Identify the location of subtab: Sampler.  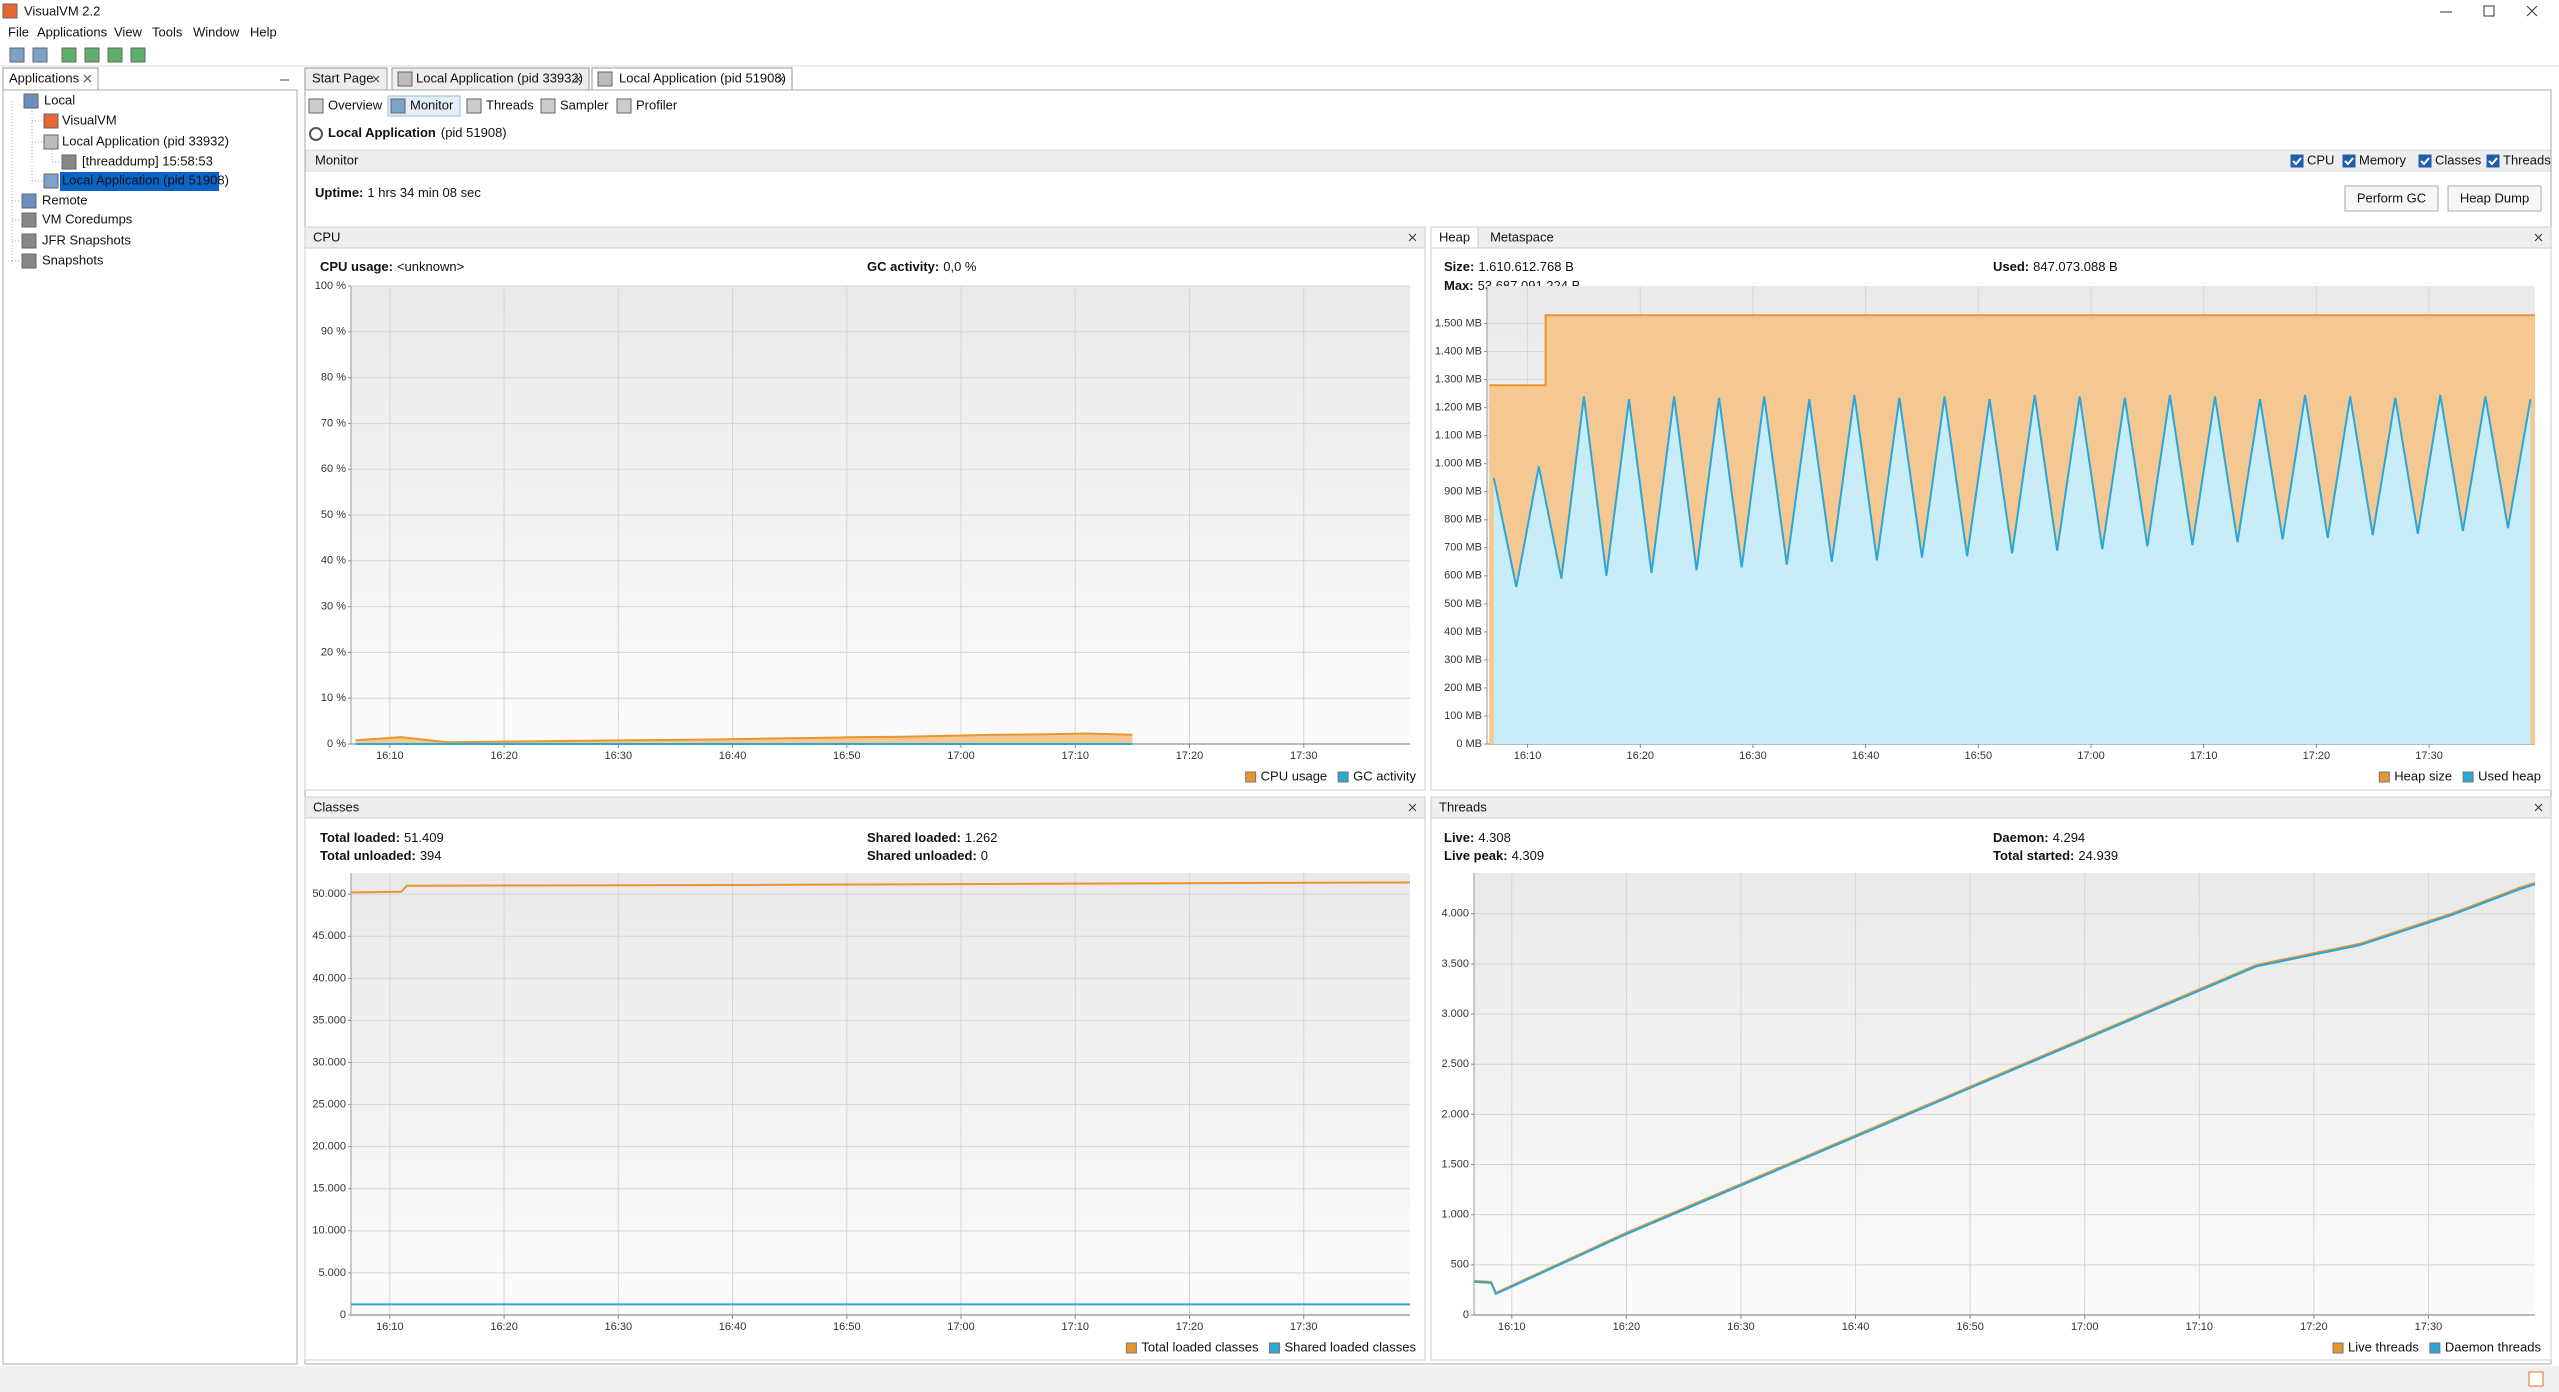
(584, 104).